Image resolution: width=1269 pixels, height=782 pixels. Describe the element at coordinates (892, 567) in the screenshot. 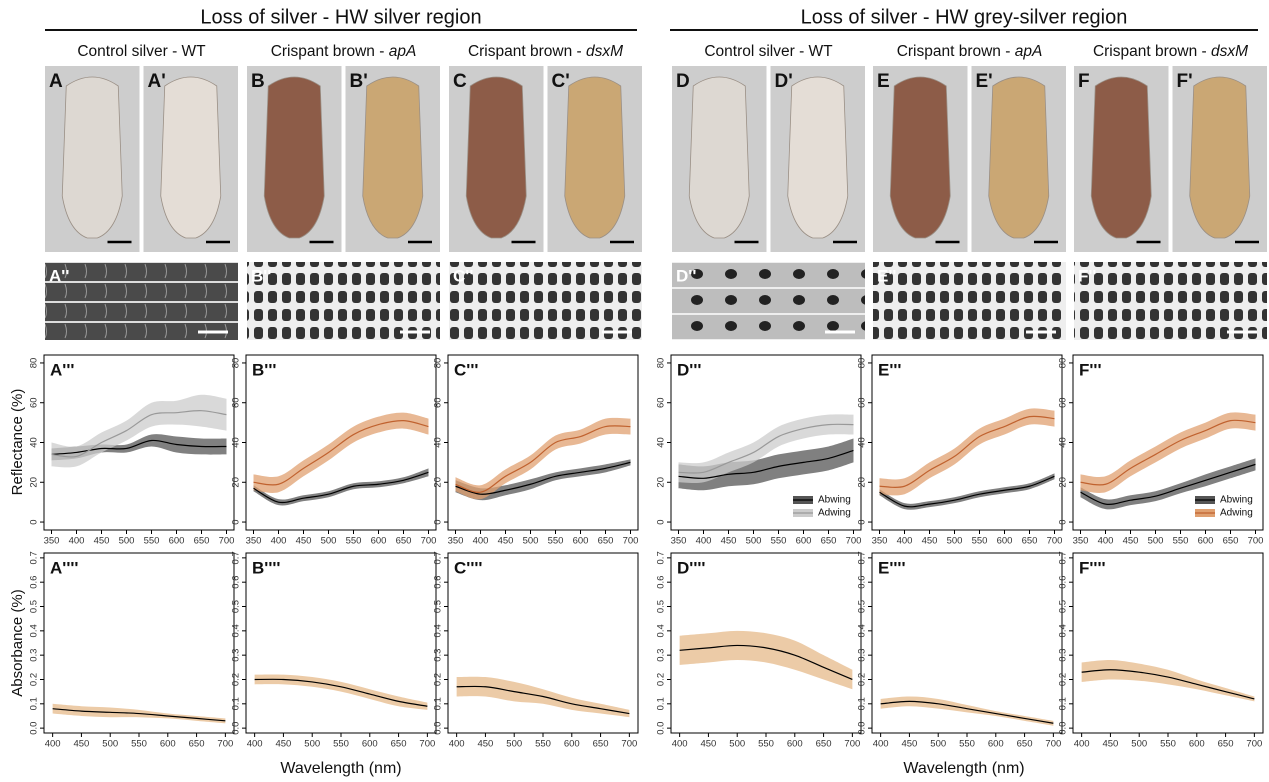

I see `panel-label: E''''` at that location.